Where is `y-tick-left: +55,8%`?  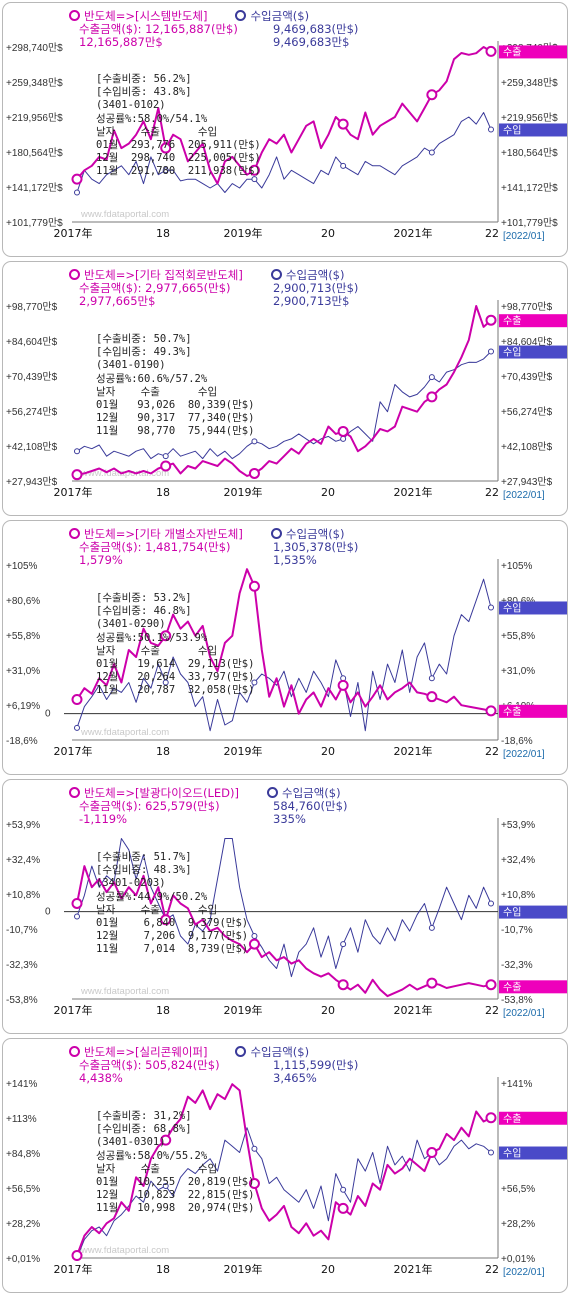
y-tick-left: +55,8% is located at coordinates (23, 636).